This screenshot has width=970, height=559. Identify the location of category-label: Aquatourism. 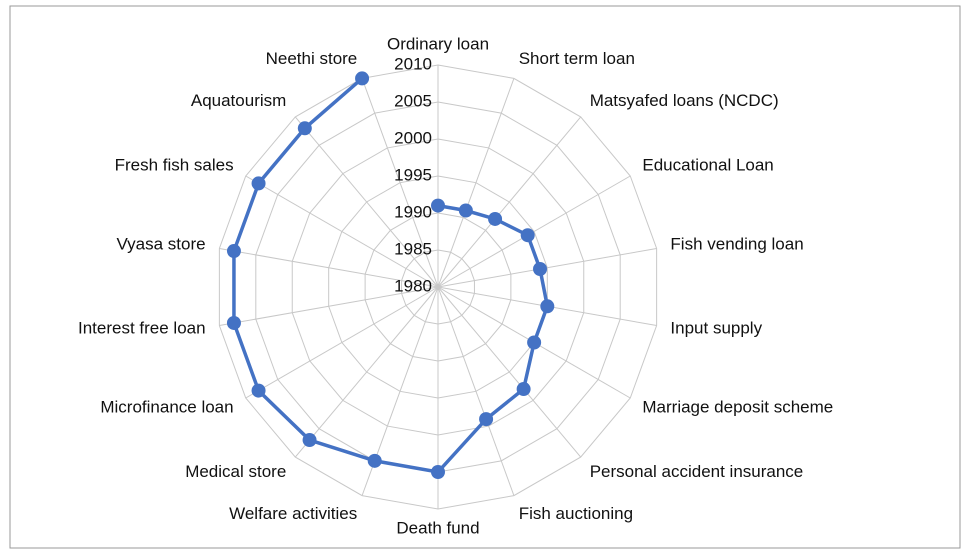
(238, 100).